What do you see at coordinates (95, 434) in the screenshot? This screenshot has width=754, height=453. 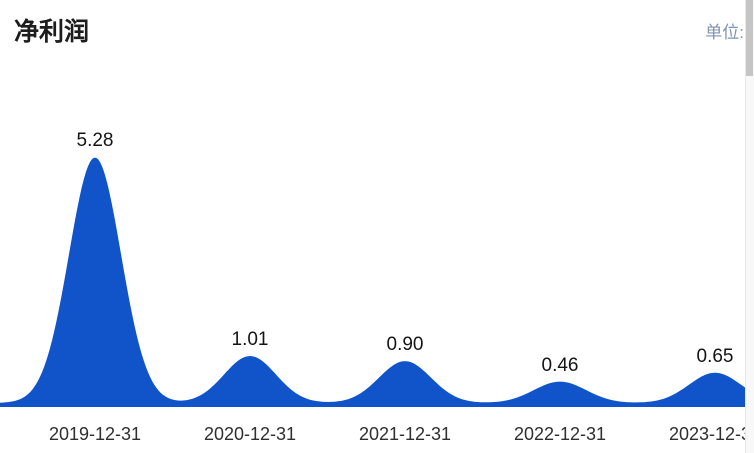 I see `x-axis-tick-label: 2019-12-31` at bounding box center [95, 434].